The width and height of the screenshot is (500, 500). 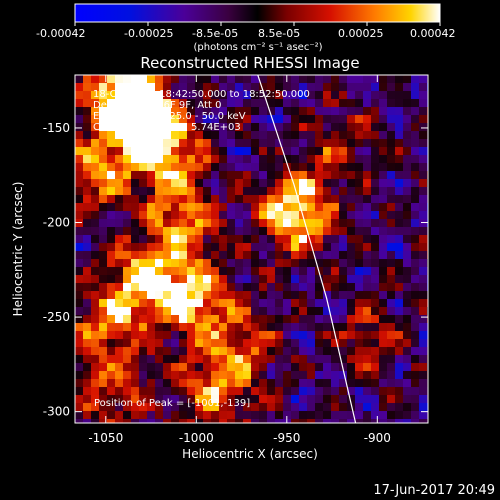 I want to click on y-tick-label: -150, so click(x=56, y=128).